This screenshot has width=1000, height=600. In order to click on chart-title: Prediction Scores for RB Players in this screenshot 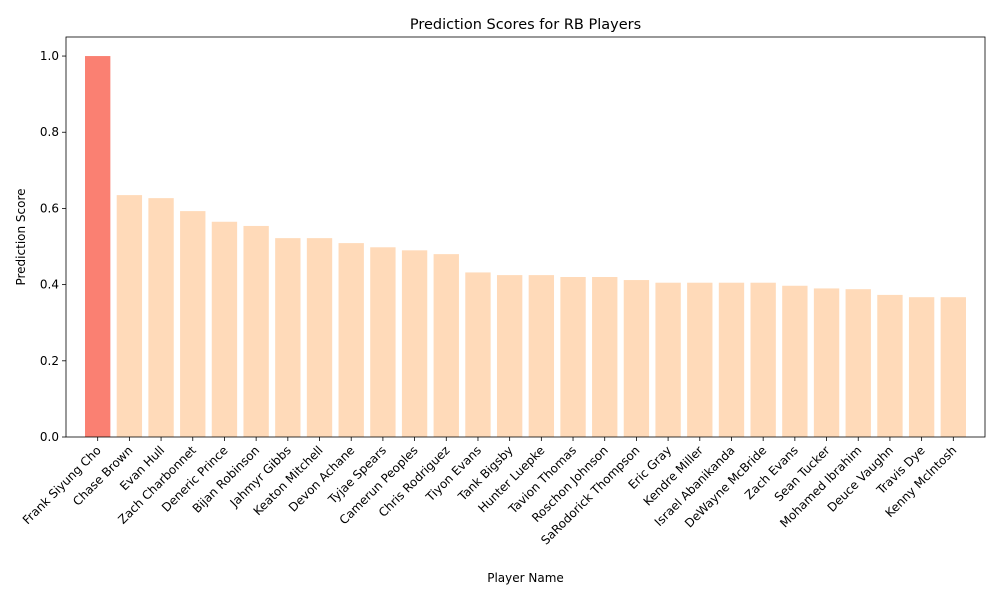, I will do `click(525, 25)`.